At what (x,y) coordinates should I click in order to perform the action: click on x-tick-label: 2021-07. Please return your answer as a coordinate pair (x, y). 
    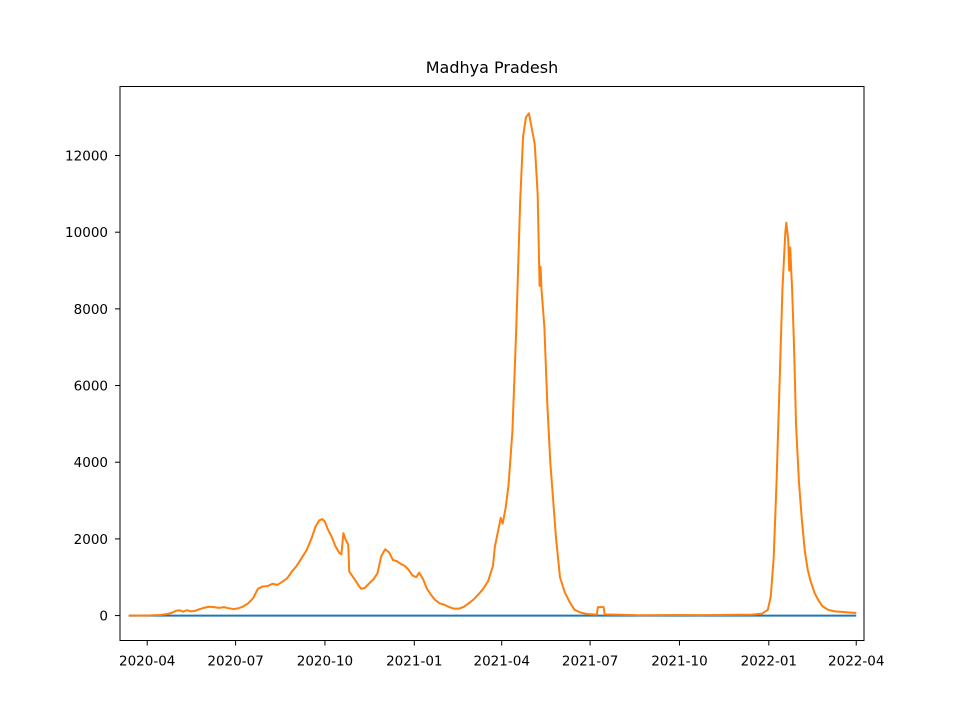
    Looking at the image, I should click on (590, 662).